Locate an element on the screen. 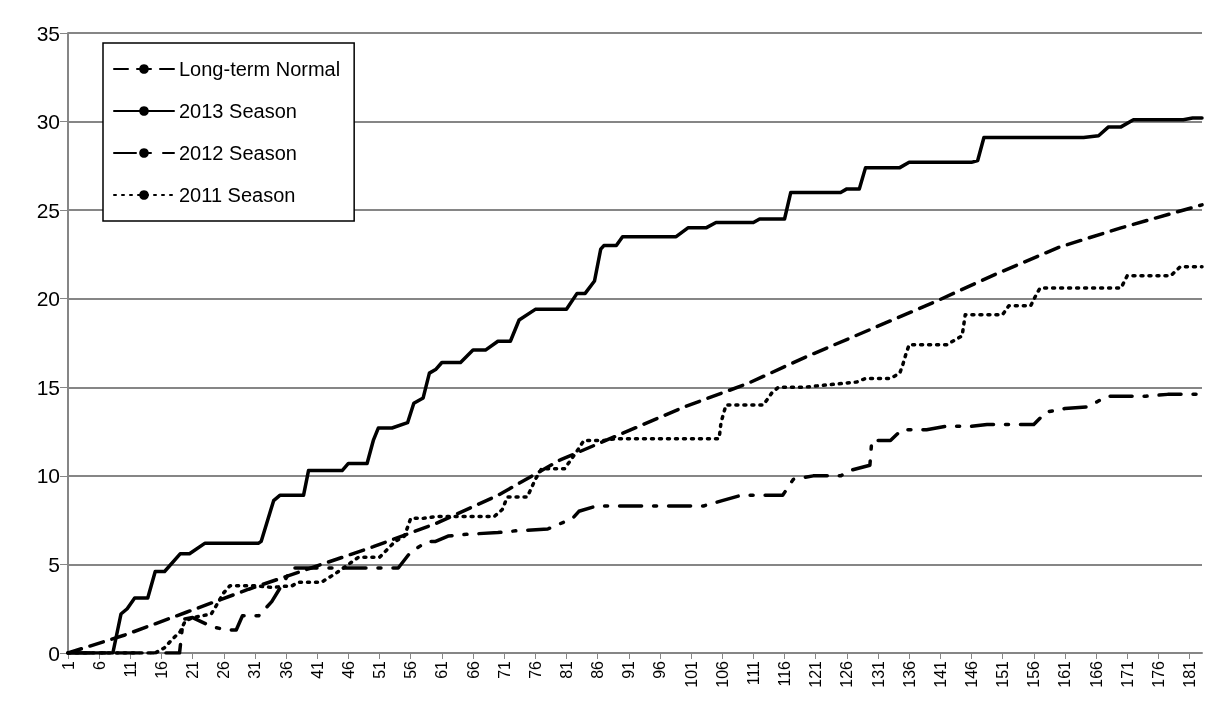 This screenshot has width=1212, height=721. x-tick-label: 36 is located at coordinates (286, 669).